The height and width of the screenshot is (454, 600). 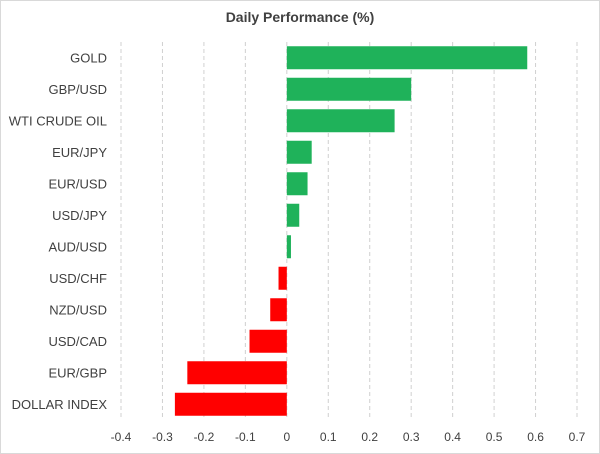 What do you see at coordinates (77, 372) in the screenshot?
I see `category-label: EUR/GBP` at bounding box center [77, 372].